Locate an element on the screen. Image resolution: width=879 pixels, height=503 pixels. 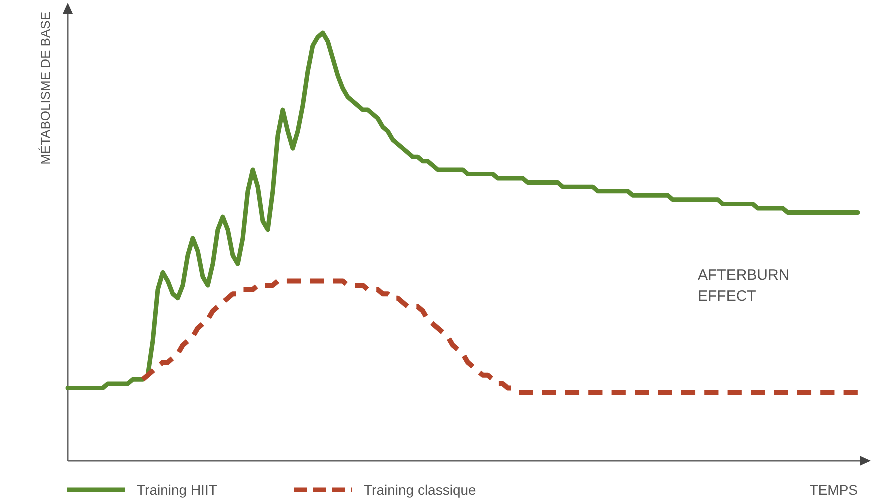
y-axis-title: MÉTABOLISME DE BASE is located at coordinates (45, 88).